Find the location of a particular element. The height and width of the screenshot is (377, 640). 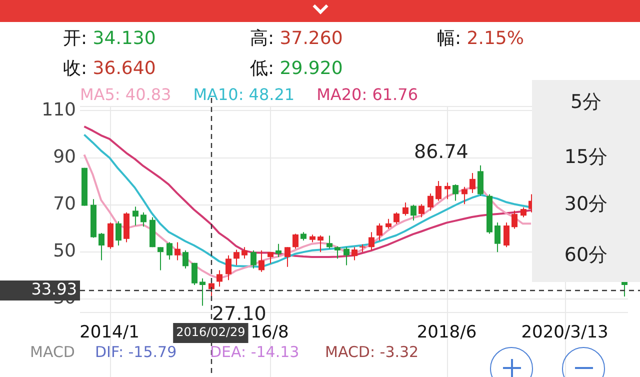

y-tick-label: 110 is located at coordinates (59, 109).